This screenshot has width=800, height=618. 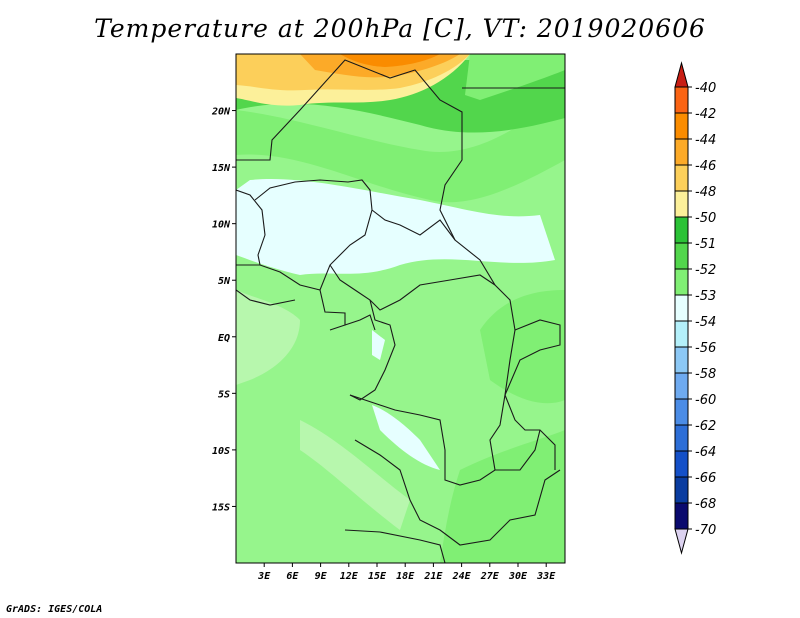 I want to click on lon-tick-label: 27E, so click(x=490, y=576).